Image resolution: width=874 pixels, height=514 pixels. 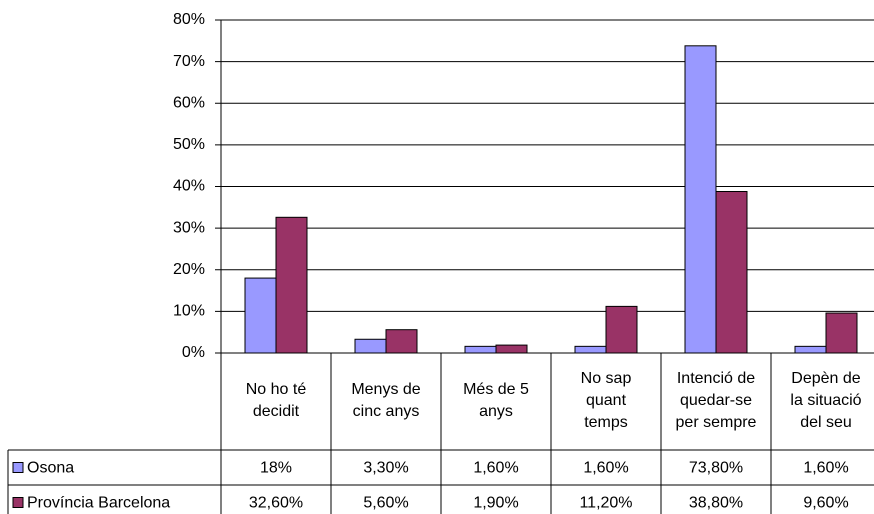 What do you see at coordinates (496, 411) in the screenshot?
I see `x-tick-label: anys` at bounding box center [496, 411].